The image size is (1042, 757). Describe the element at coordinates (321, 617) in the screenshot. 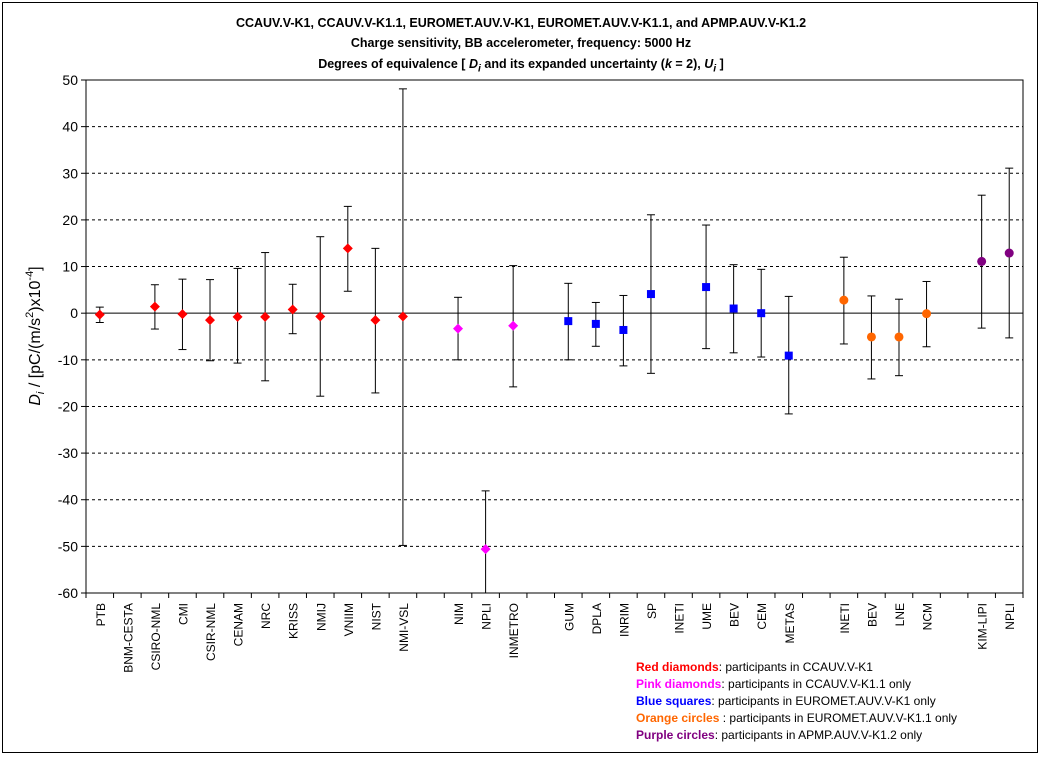

I see `x-label: NMIJ` at that location.